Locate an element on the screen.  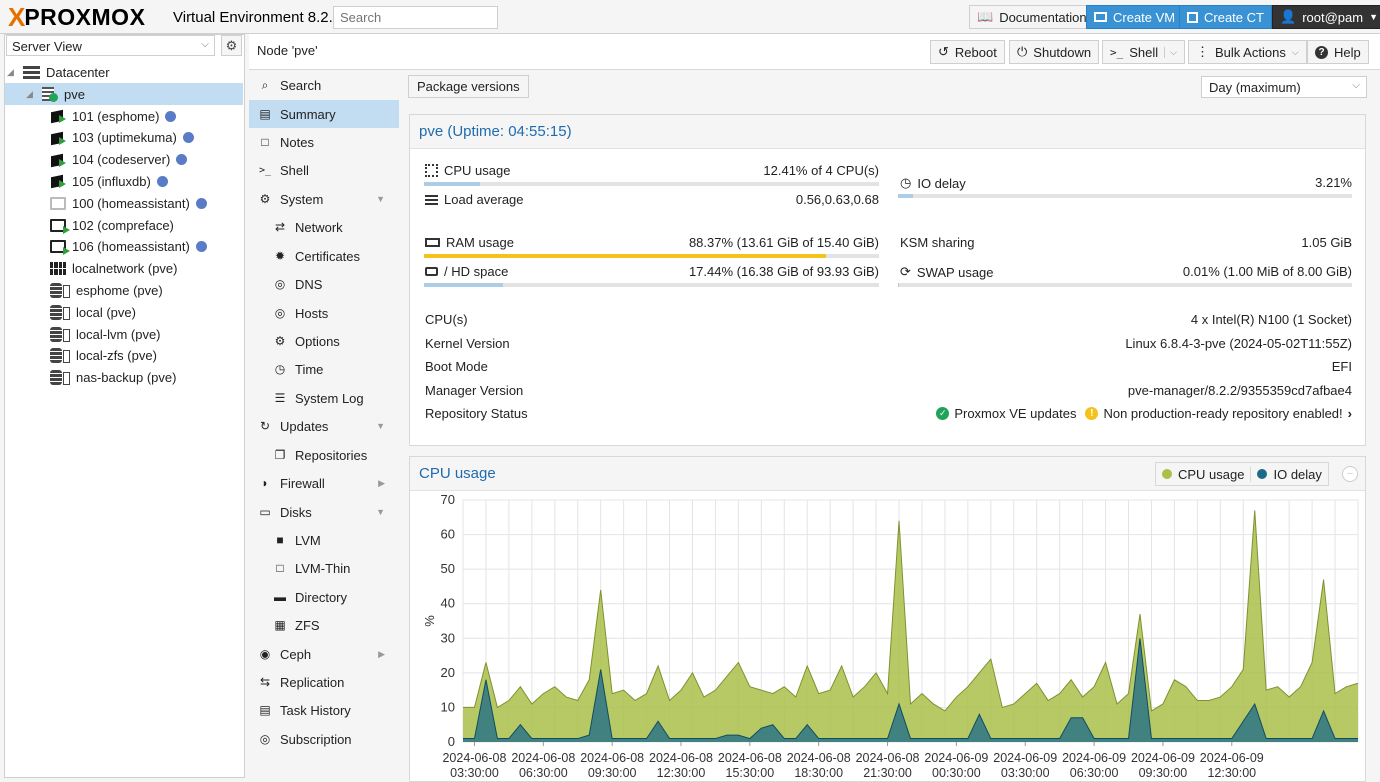
nav-item: ■ LVM is located at coordinates (324, 540).